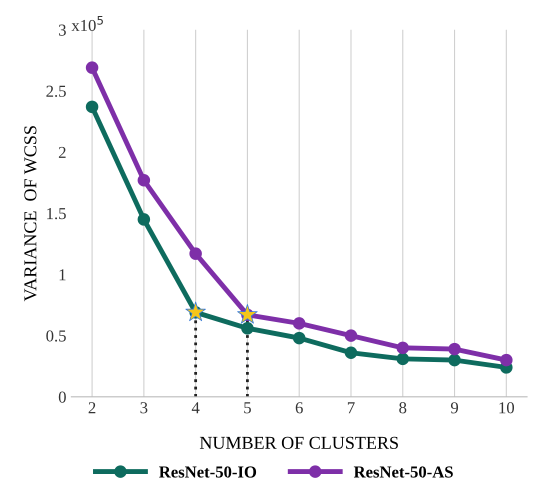 Image resolution: width=549 pixels, height=496 pixels. What do you see at coordinates (351, 408) in the screenshot?
I see `x-tick-label: 7` at bounding box center [351, 408].